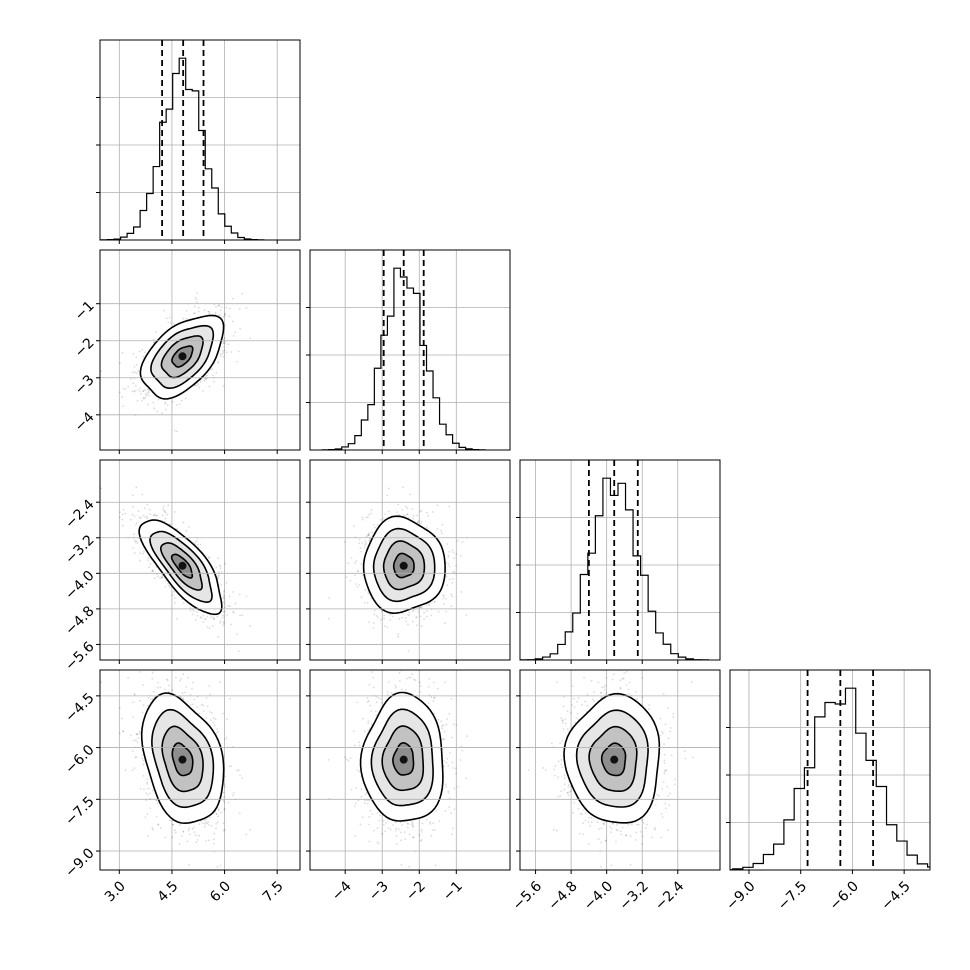 Image resolution: width=970 pixels, height=970 pixels. What do you see at coordinates (85, 311) in the screenshot?
I see `y-tick-label: −1` at bounding box center [85, 311].